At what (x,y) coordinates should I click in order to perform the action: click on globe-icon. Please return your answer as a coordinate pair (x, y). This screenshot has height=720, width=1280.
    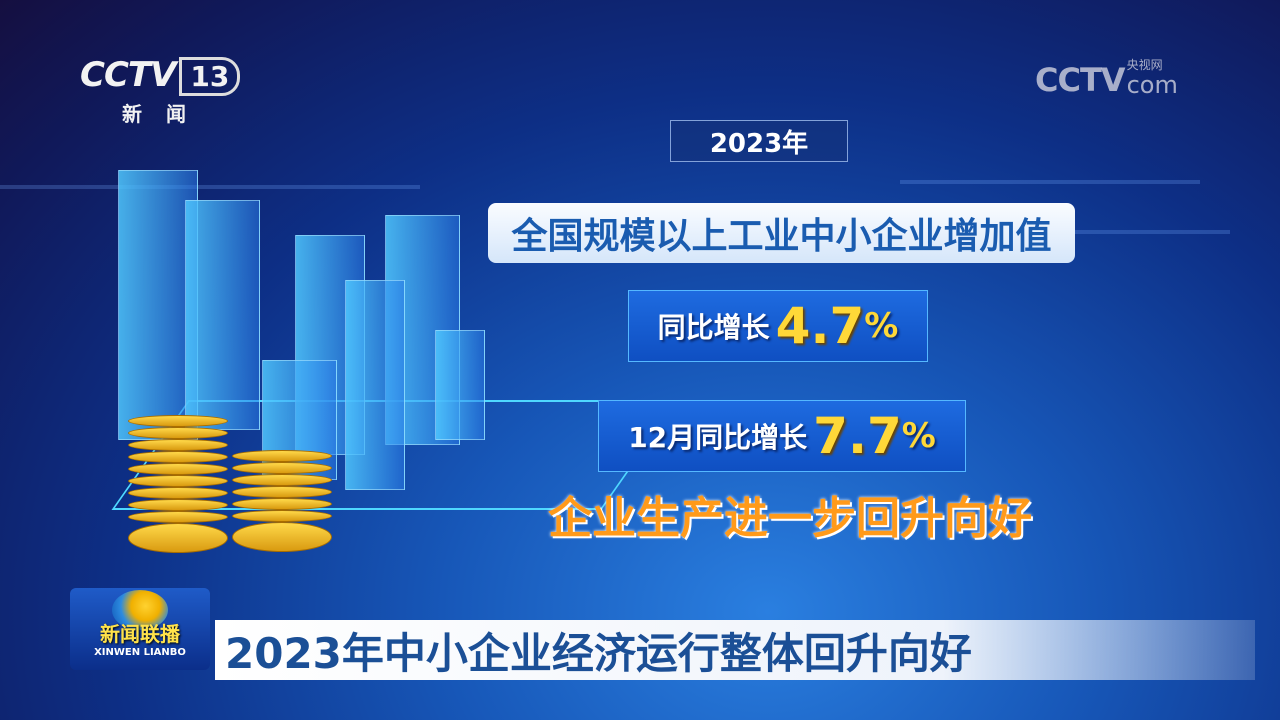
    Looking at the image, I should click on (140, 610).